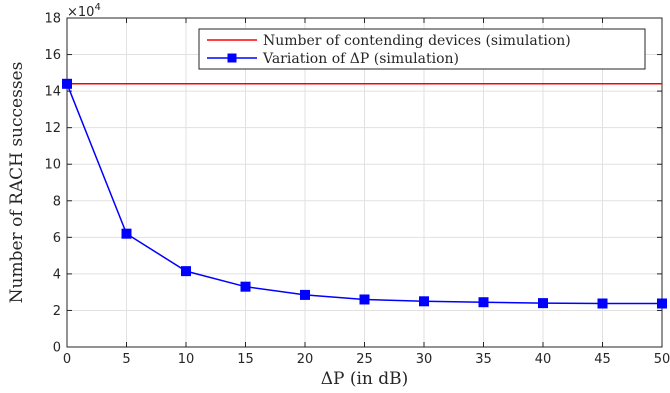  Describe the element at coordinates (52, 55) in the screenshot. I see `y-tick-label: 16` at that location.